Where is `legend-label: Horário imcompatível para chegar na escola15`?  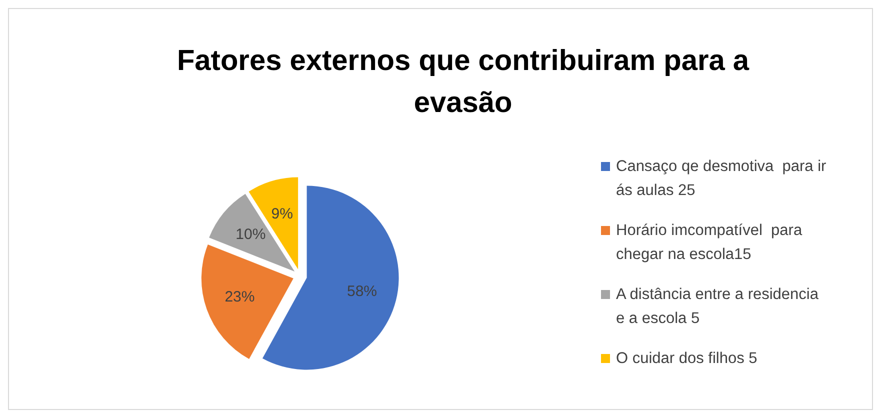
legend-label: Horário imcompatível para chegar na escola15 is located at coordinates (709, 242).